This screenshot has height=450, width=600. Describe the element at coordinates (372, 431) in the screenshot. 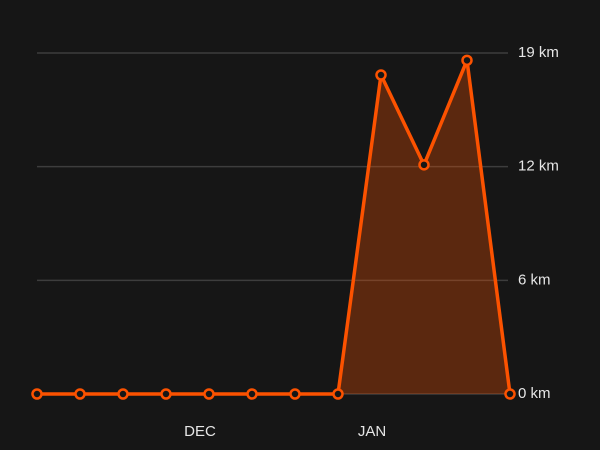

I see `x-tick-label: JAN` at that location.